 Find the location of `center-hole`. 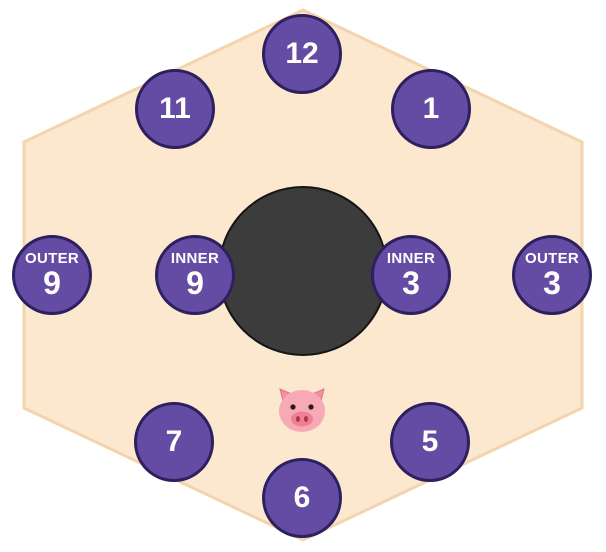

center-hole is located at coordinates (303, 271).